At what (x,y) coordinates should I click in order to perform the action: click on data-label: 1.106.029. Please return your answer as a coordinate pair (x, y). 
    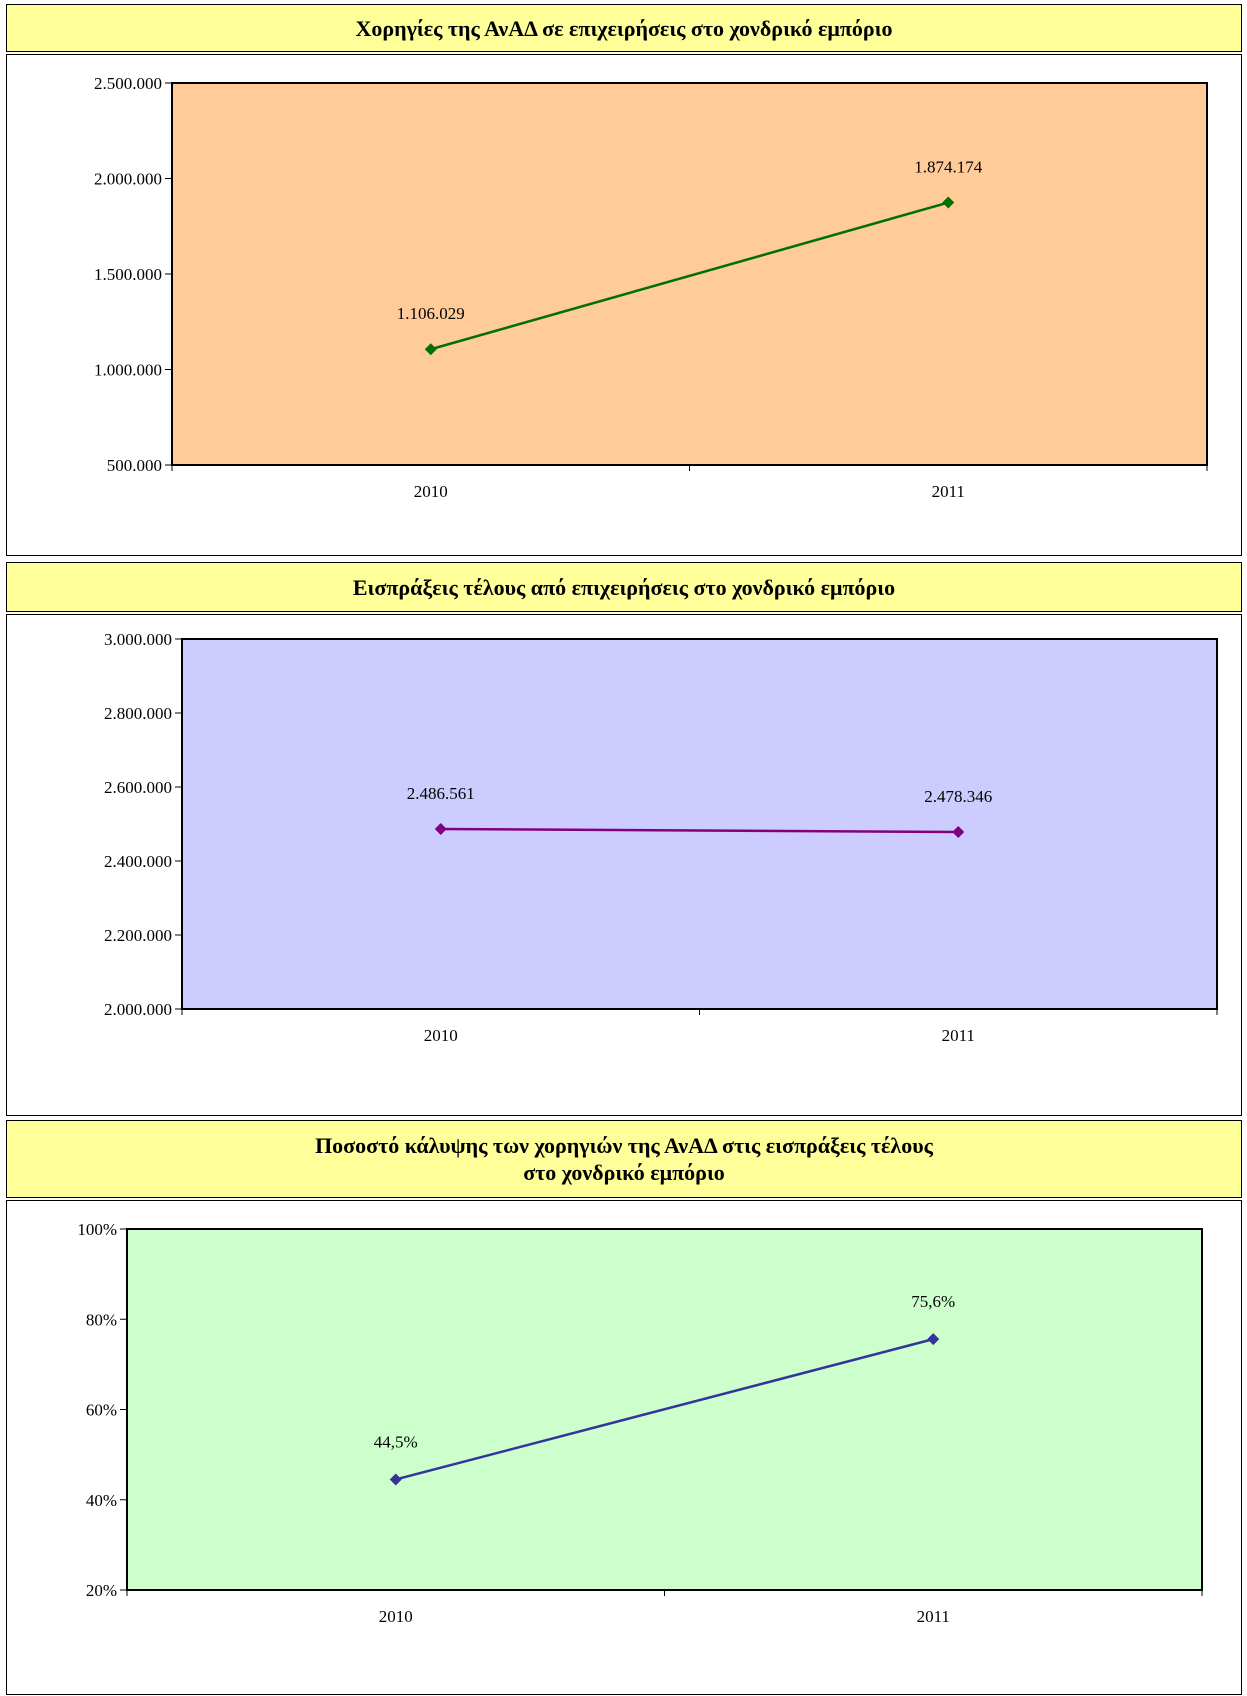
    Looking at the image, I should click on (431, 313).